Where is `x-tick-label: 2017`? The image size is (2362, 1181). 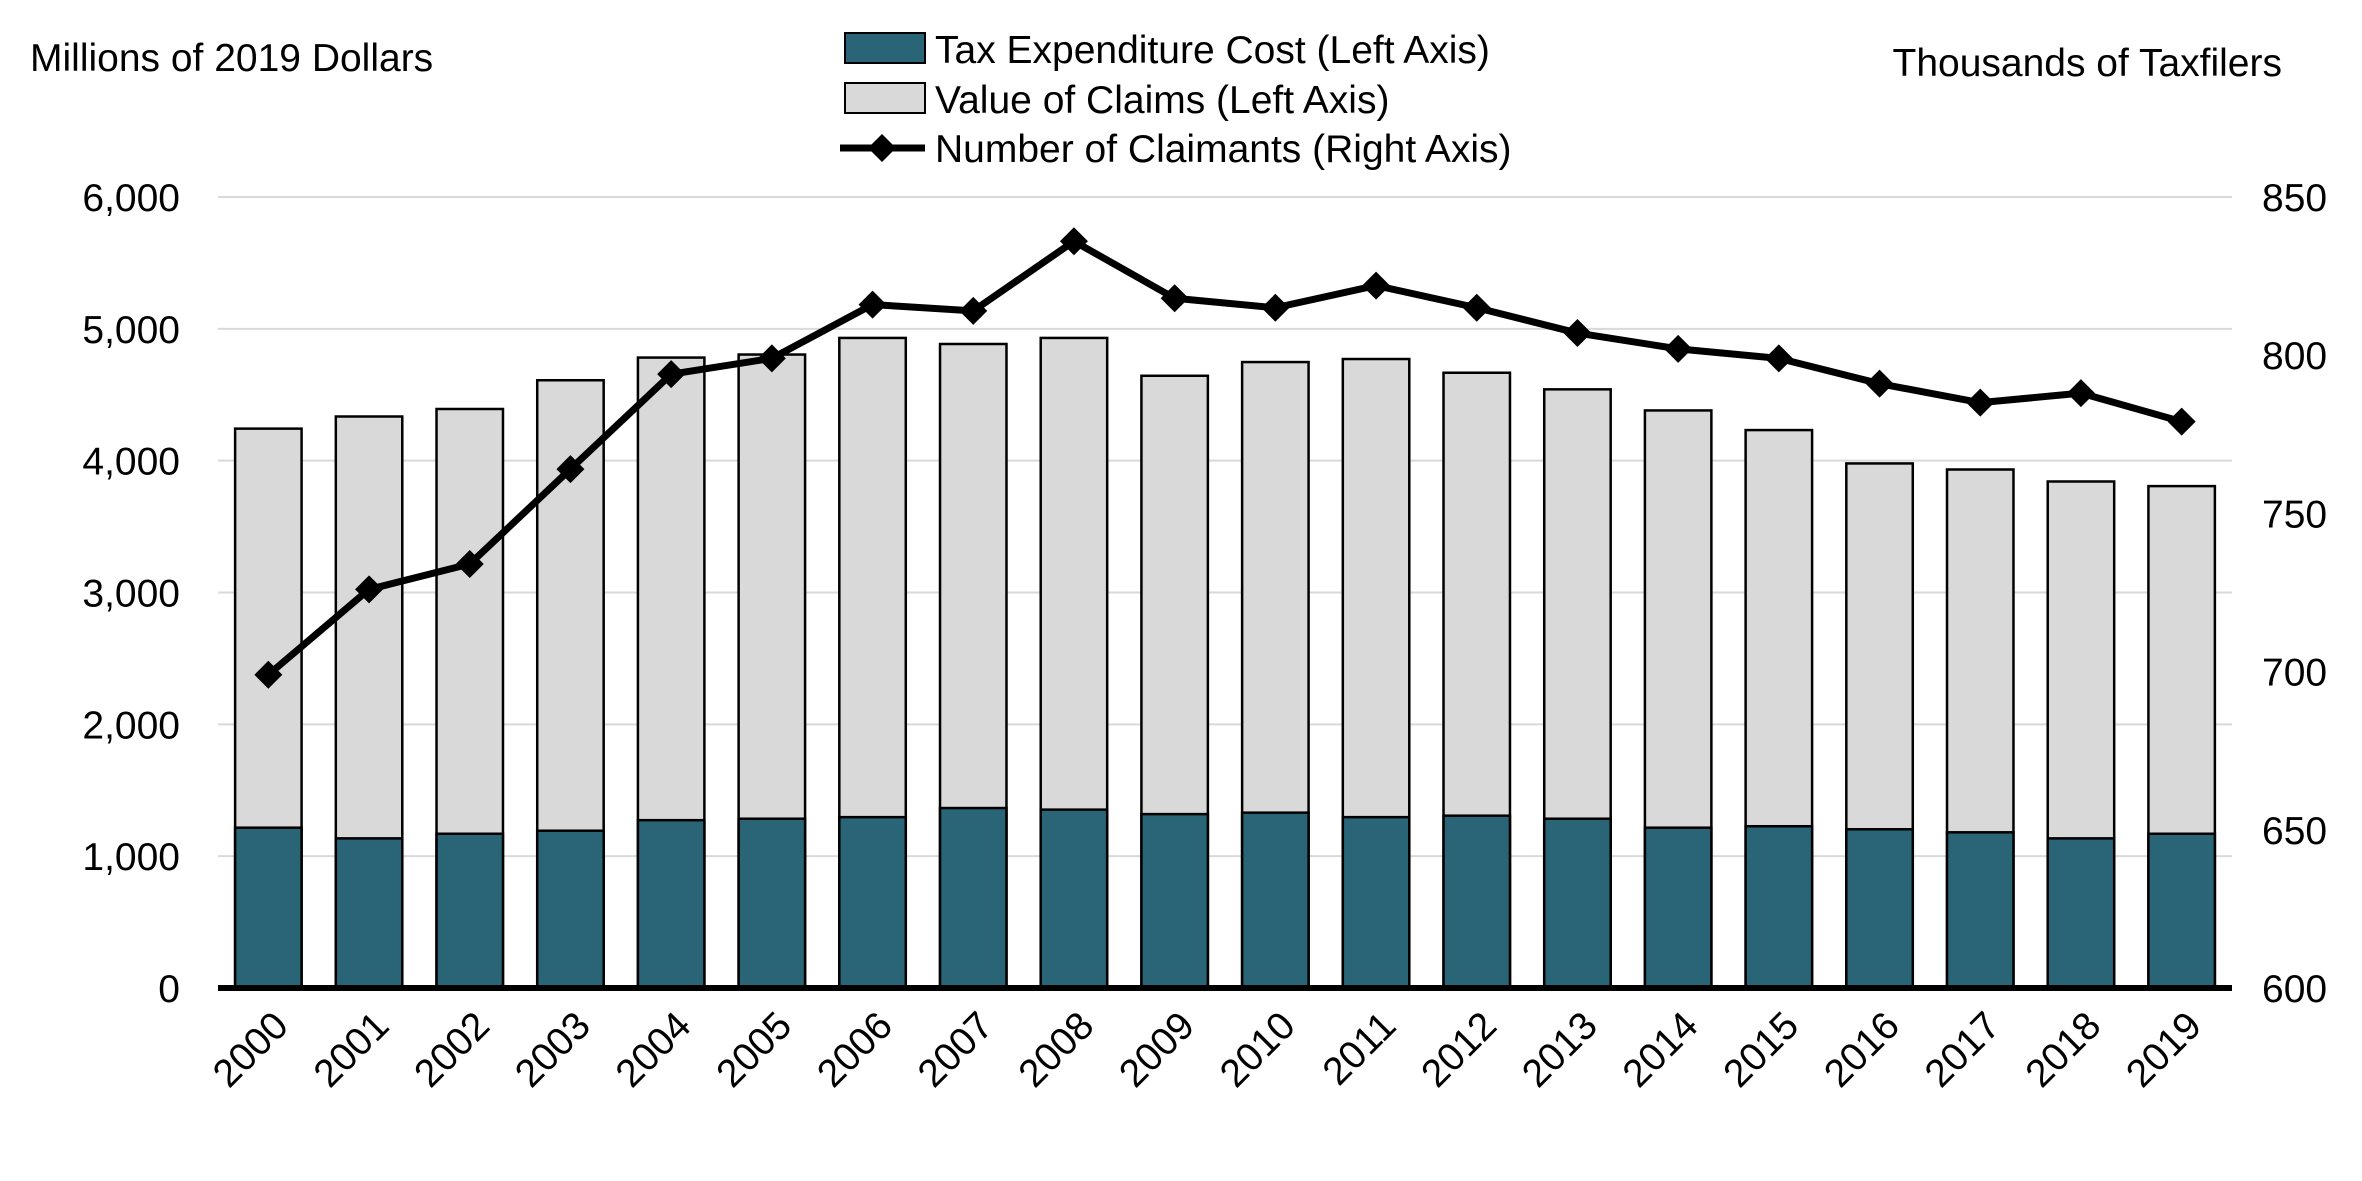
x-tick-label: 2017 is located at coordinates (1963, 1050).